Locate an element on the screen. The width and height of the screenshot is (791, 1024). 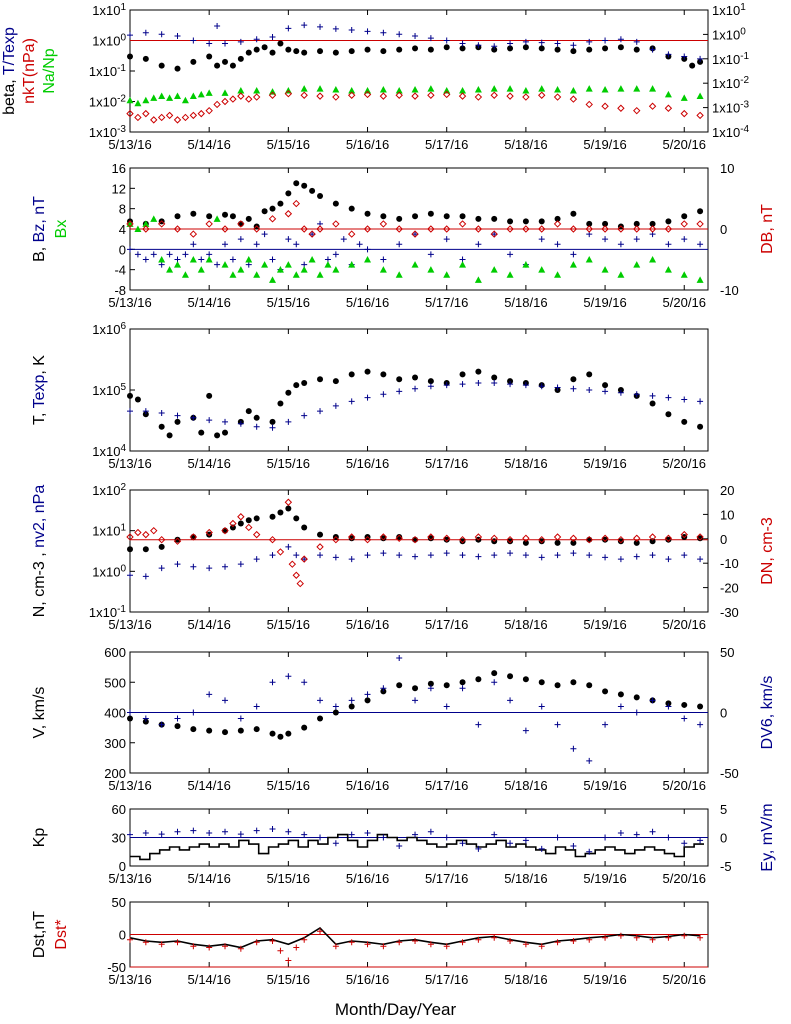
x-axis-title: Month/Day/Year is located at coordinates (395, 1009).